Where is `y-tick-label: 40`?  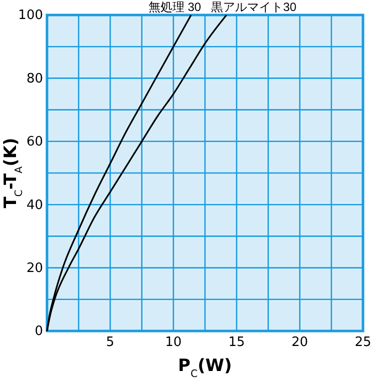 y-tick-label: 40 is located at coordinates (34, 205).